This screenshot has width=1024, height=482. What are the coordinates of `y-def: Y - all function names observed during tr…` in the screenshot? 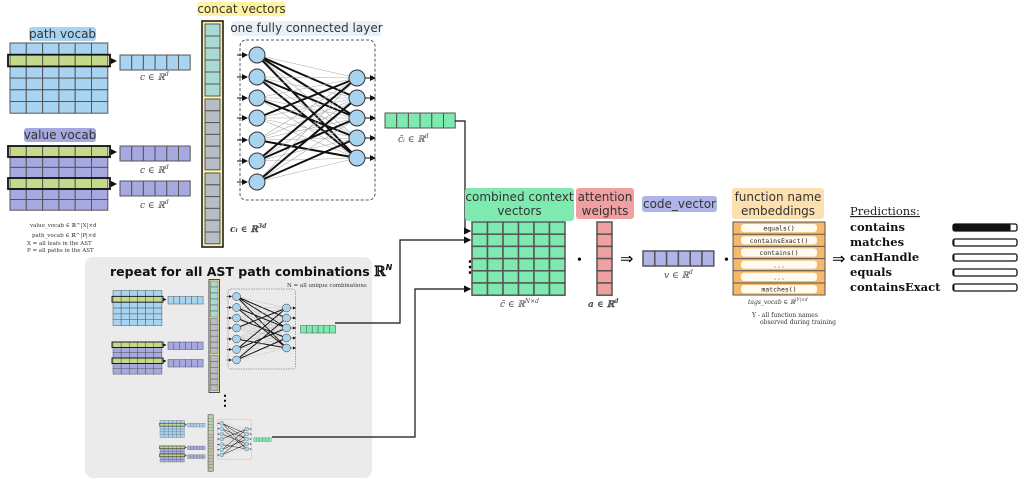 It's located at (793, 319).